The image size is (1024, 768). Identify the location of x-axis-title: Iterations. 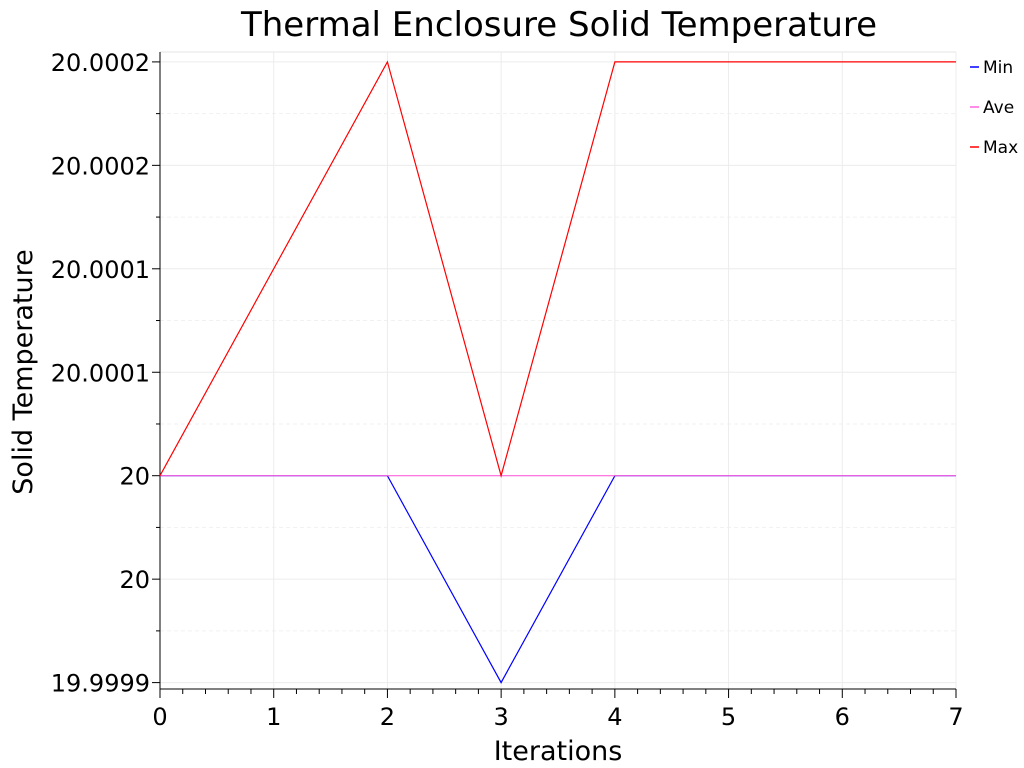
(558, 751).